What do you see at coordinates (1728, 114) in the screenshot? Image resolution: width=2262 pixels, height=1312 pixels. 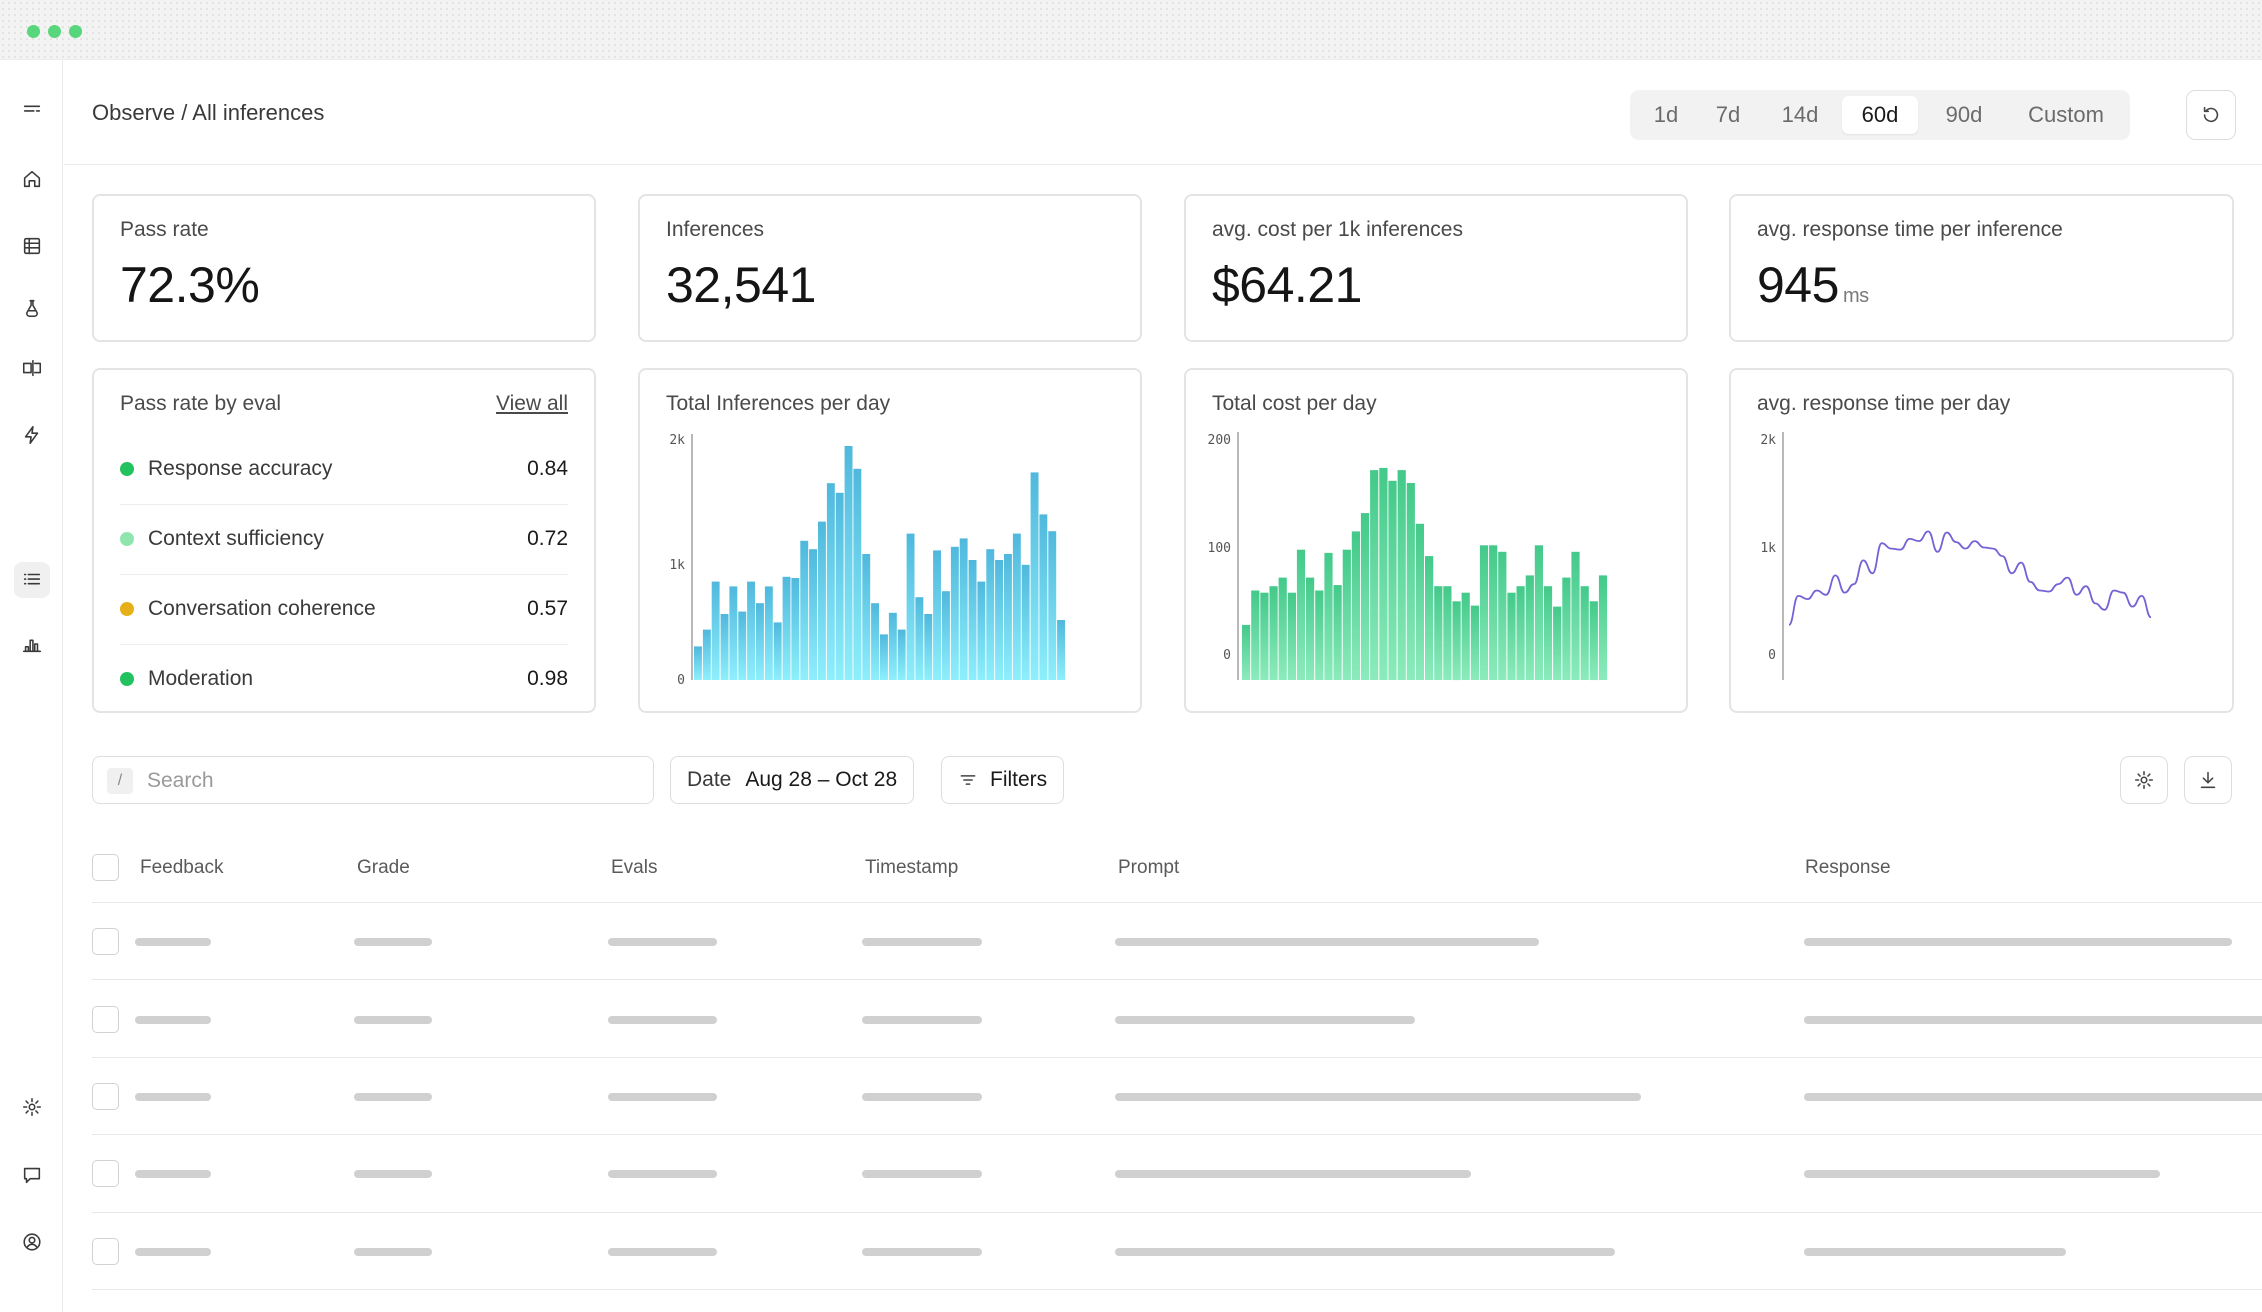 I see `range-7d-button: 7d` at bounding box center [1728, 114].